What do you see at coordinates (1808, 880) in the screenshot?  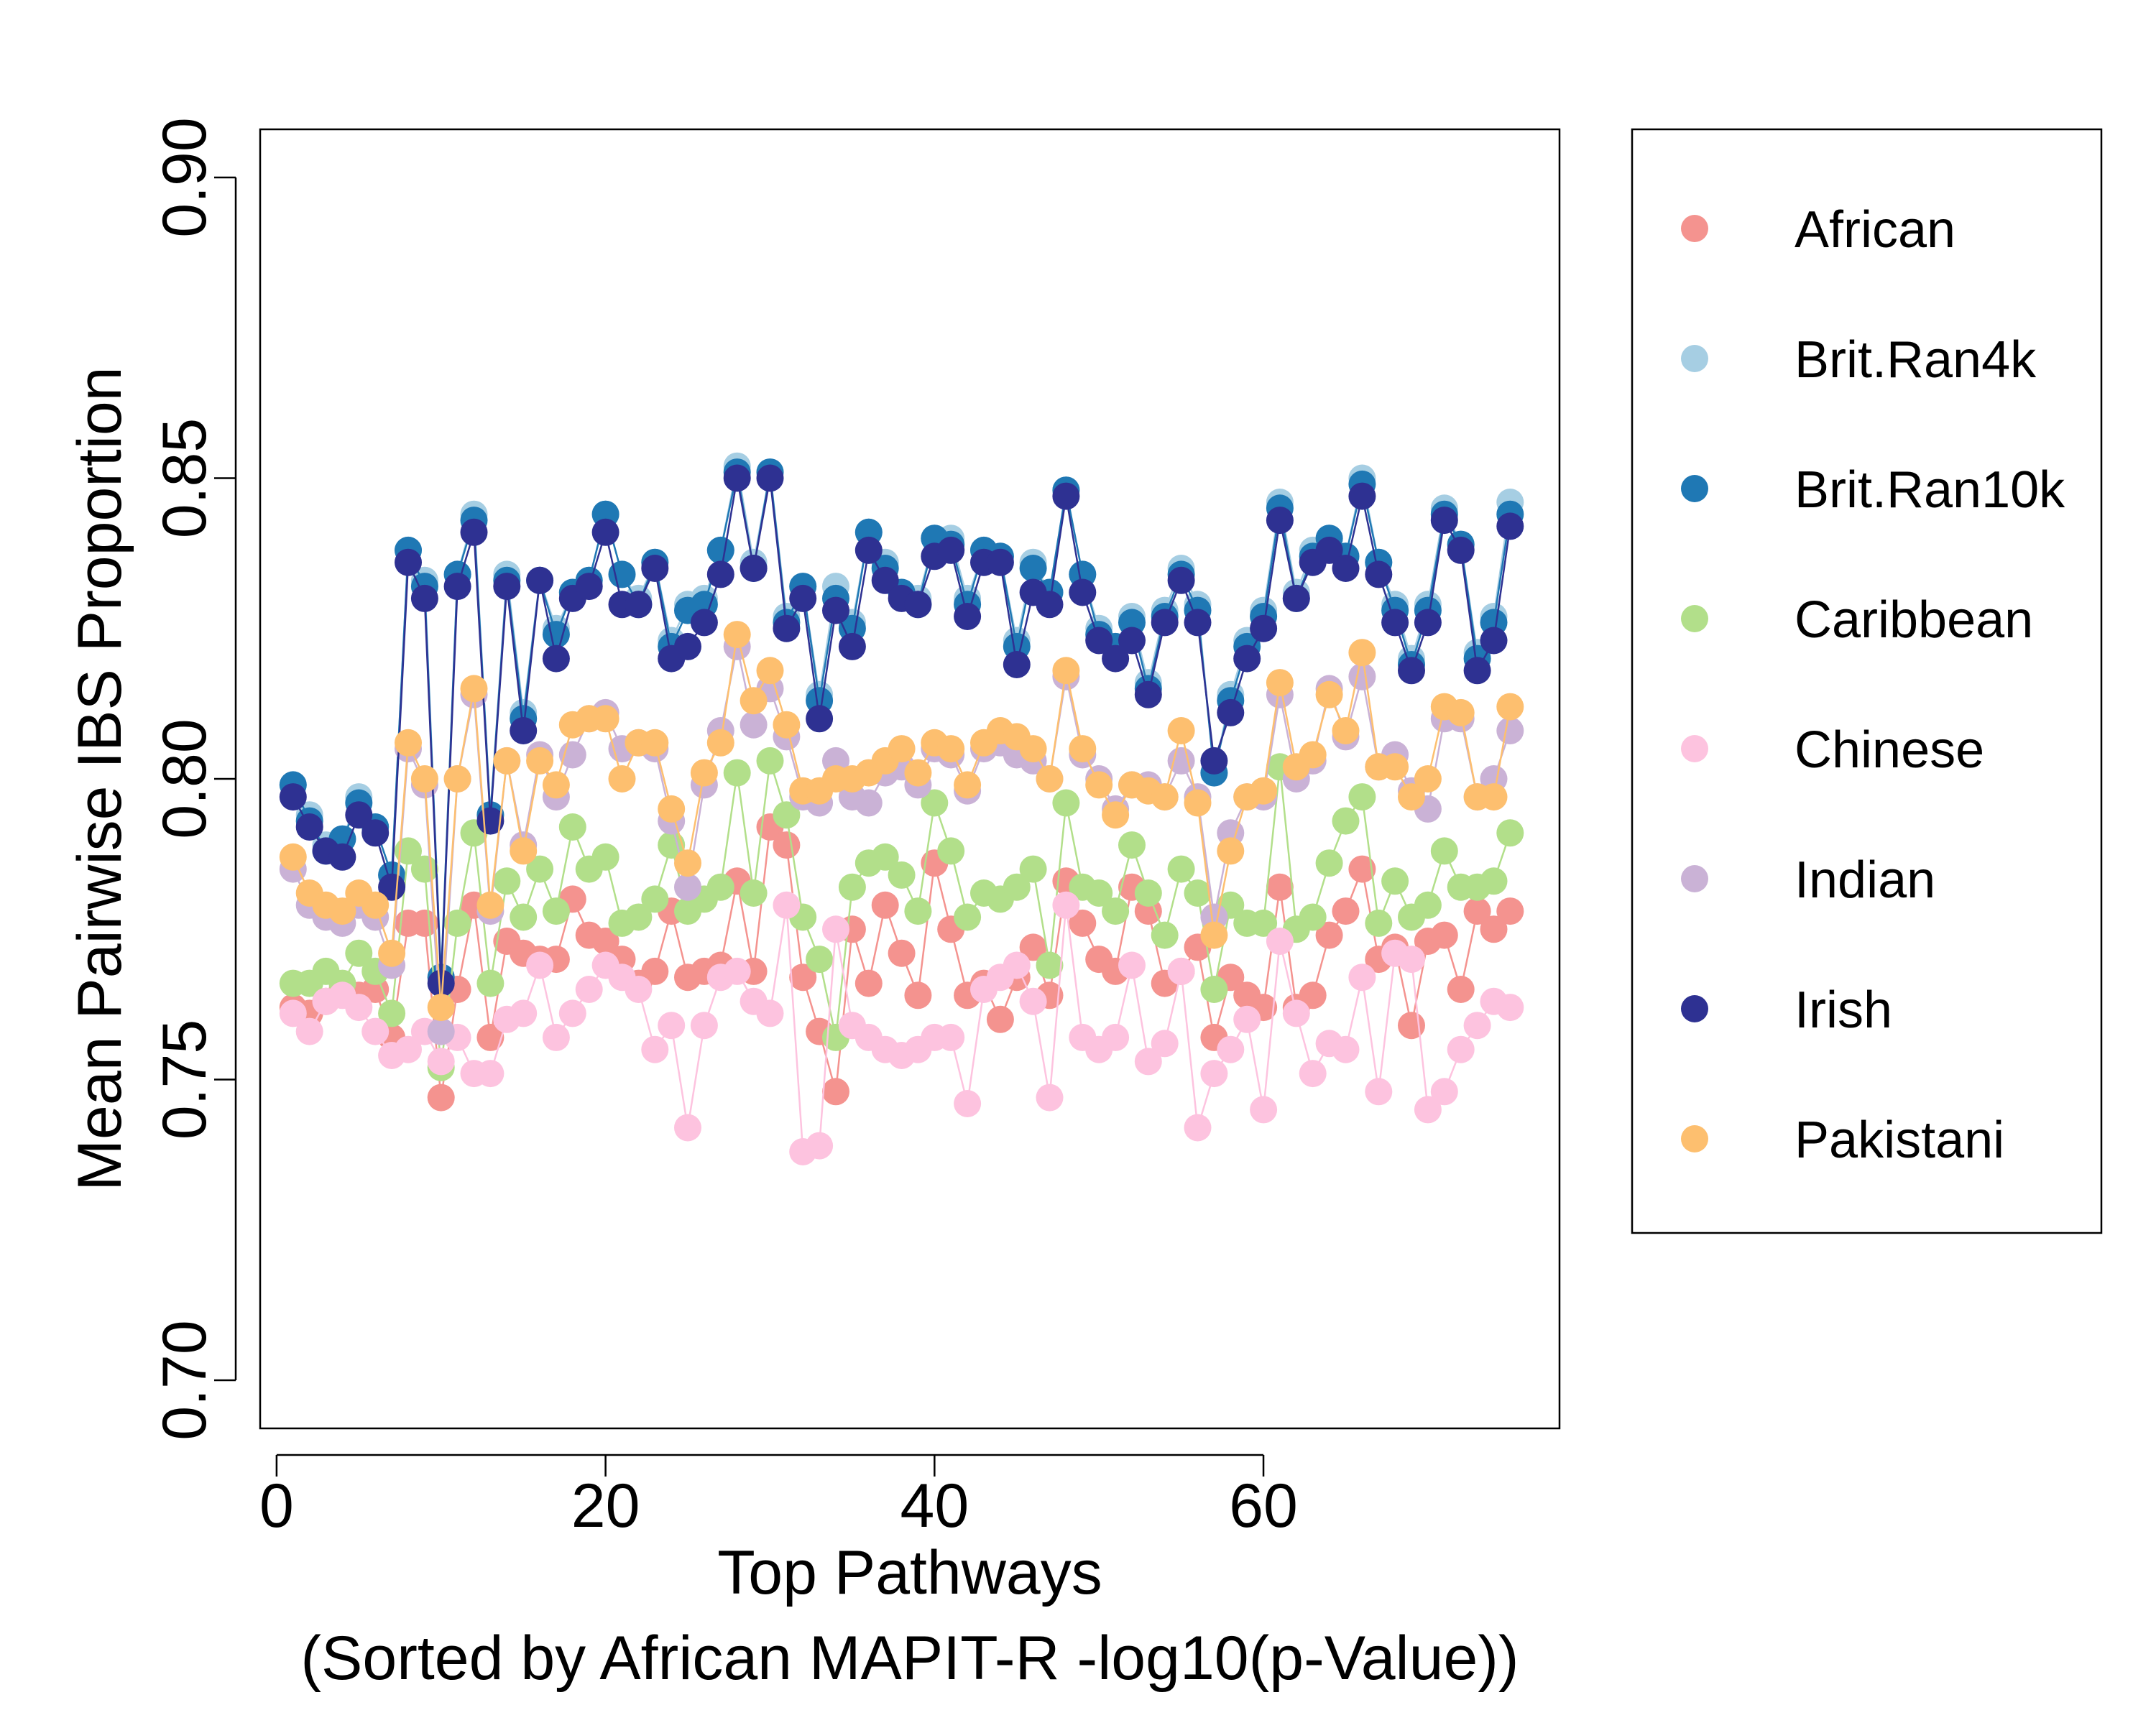 I see `legend-item: Indian` at bounding box center [1808, 880].